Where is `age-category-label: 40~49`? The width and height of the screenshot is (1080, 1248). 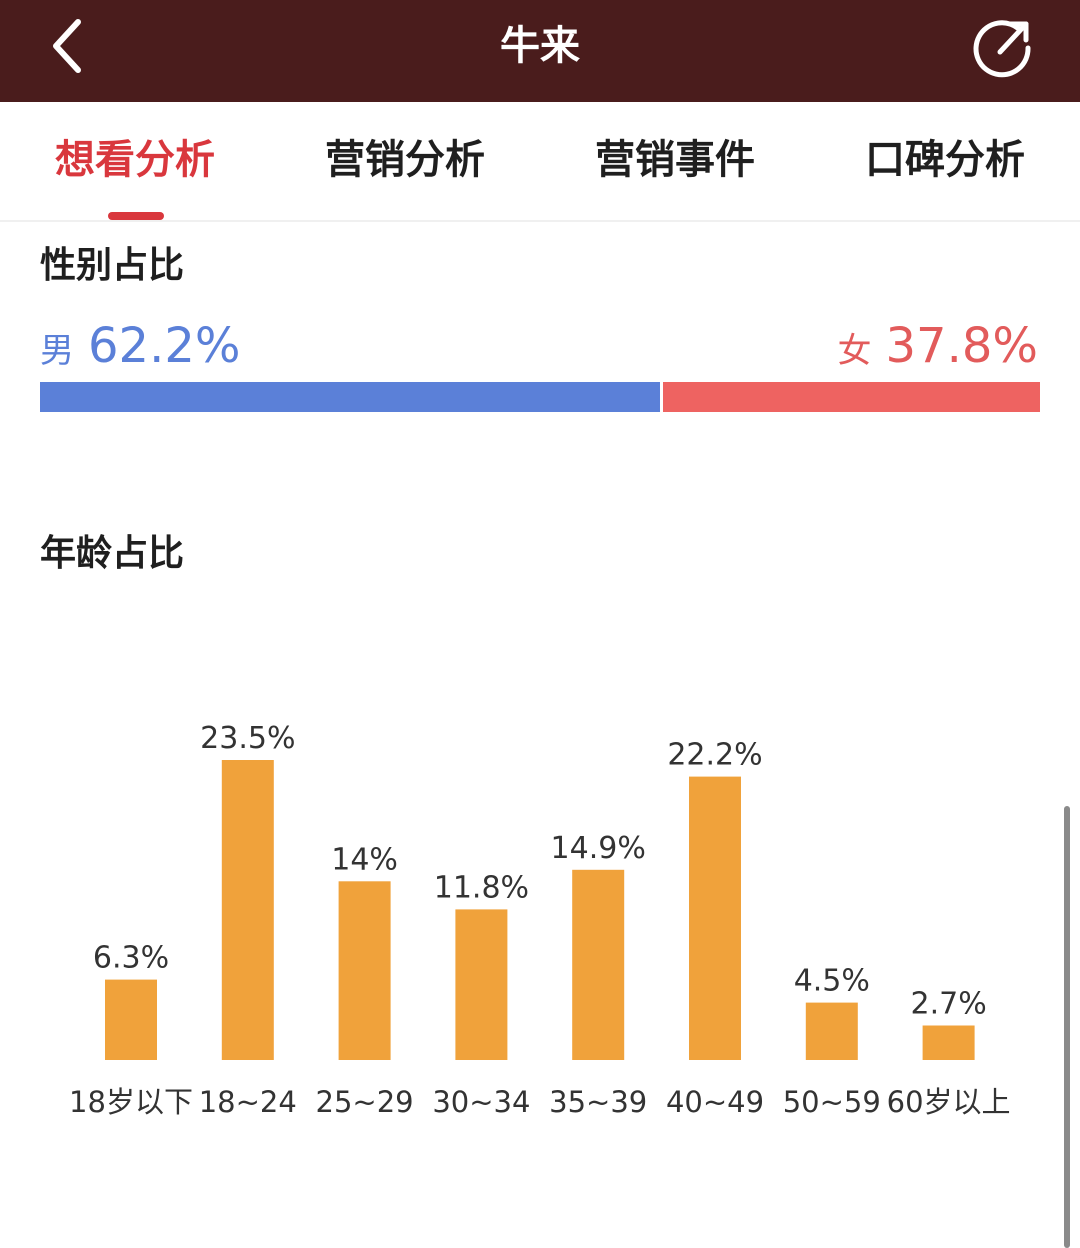 age-category-label: 40~49 is located at coordinates (715, 1102).